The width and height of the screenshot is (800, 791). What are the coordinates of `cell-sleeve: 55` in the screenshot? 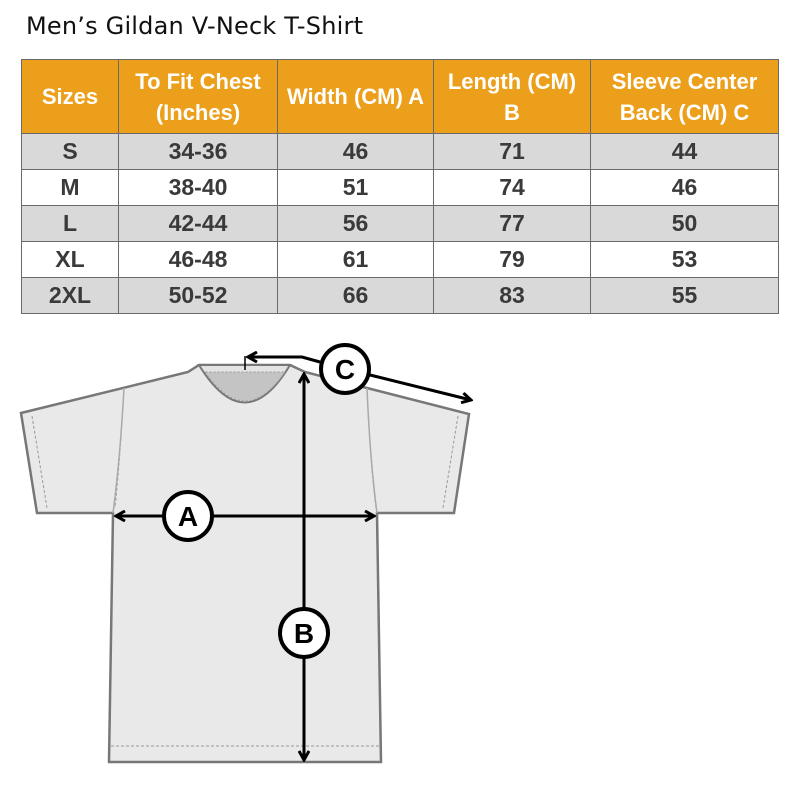 It's located at (684, 295).